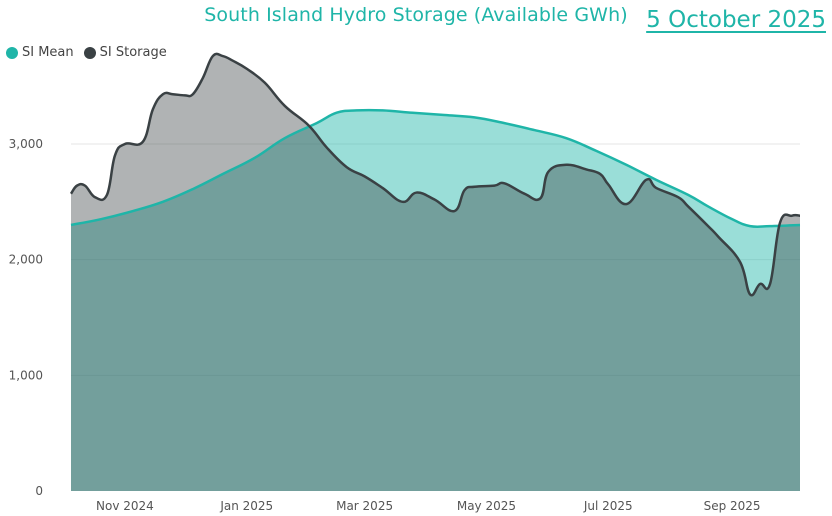 This screenshot has width=832, height=516. Describe the element at coordinates (246, 506) in the screenshot. I see `x-tick-label: Jan 2025` at that location.